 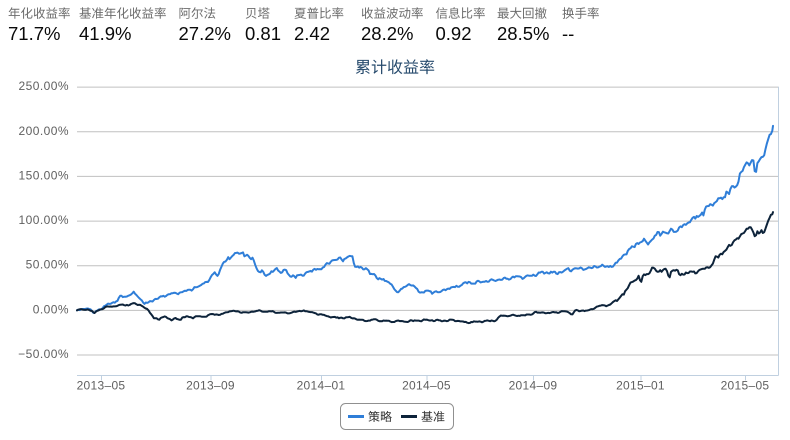 What do you see at coordinates (51, 309) in the screenshot?
I see `svg-text: 0.00%` at bounding box center [51, 309].